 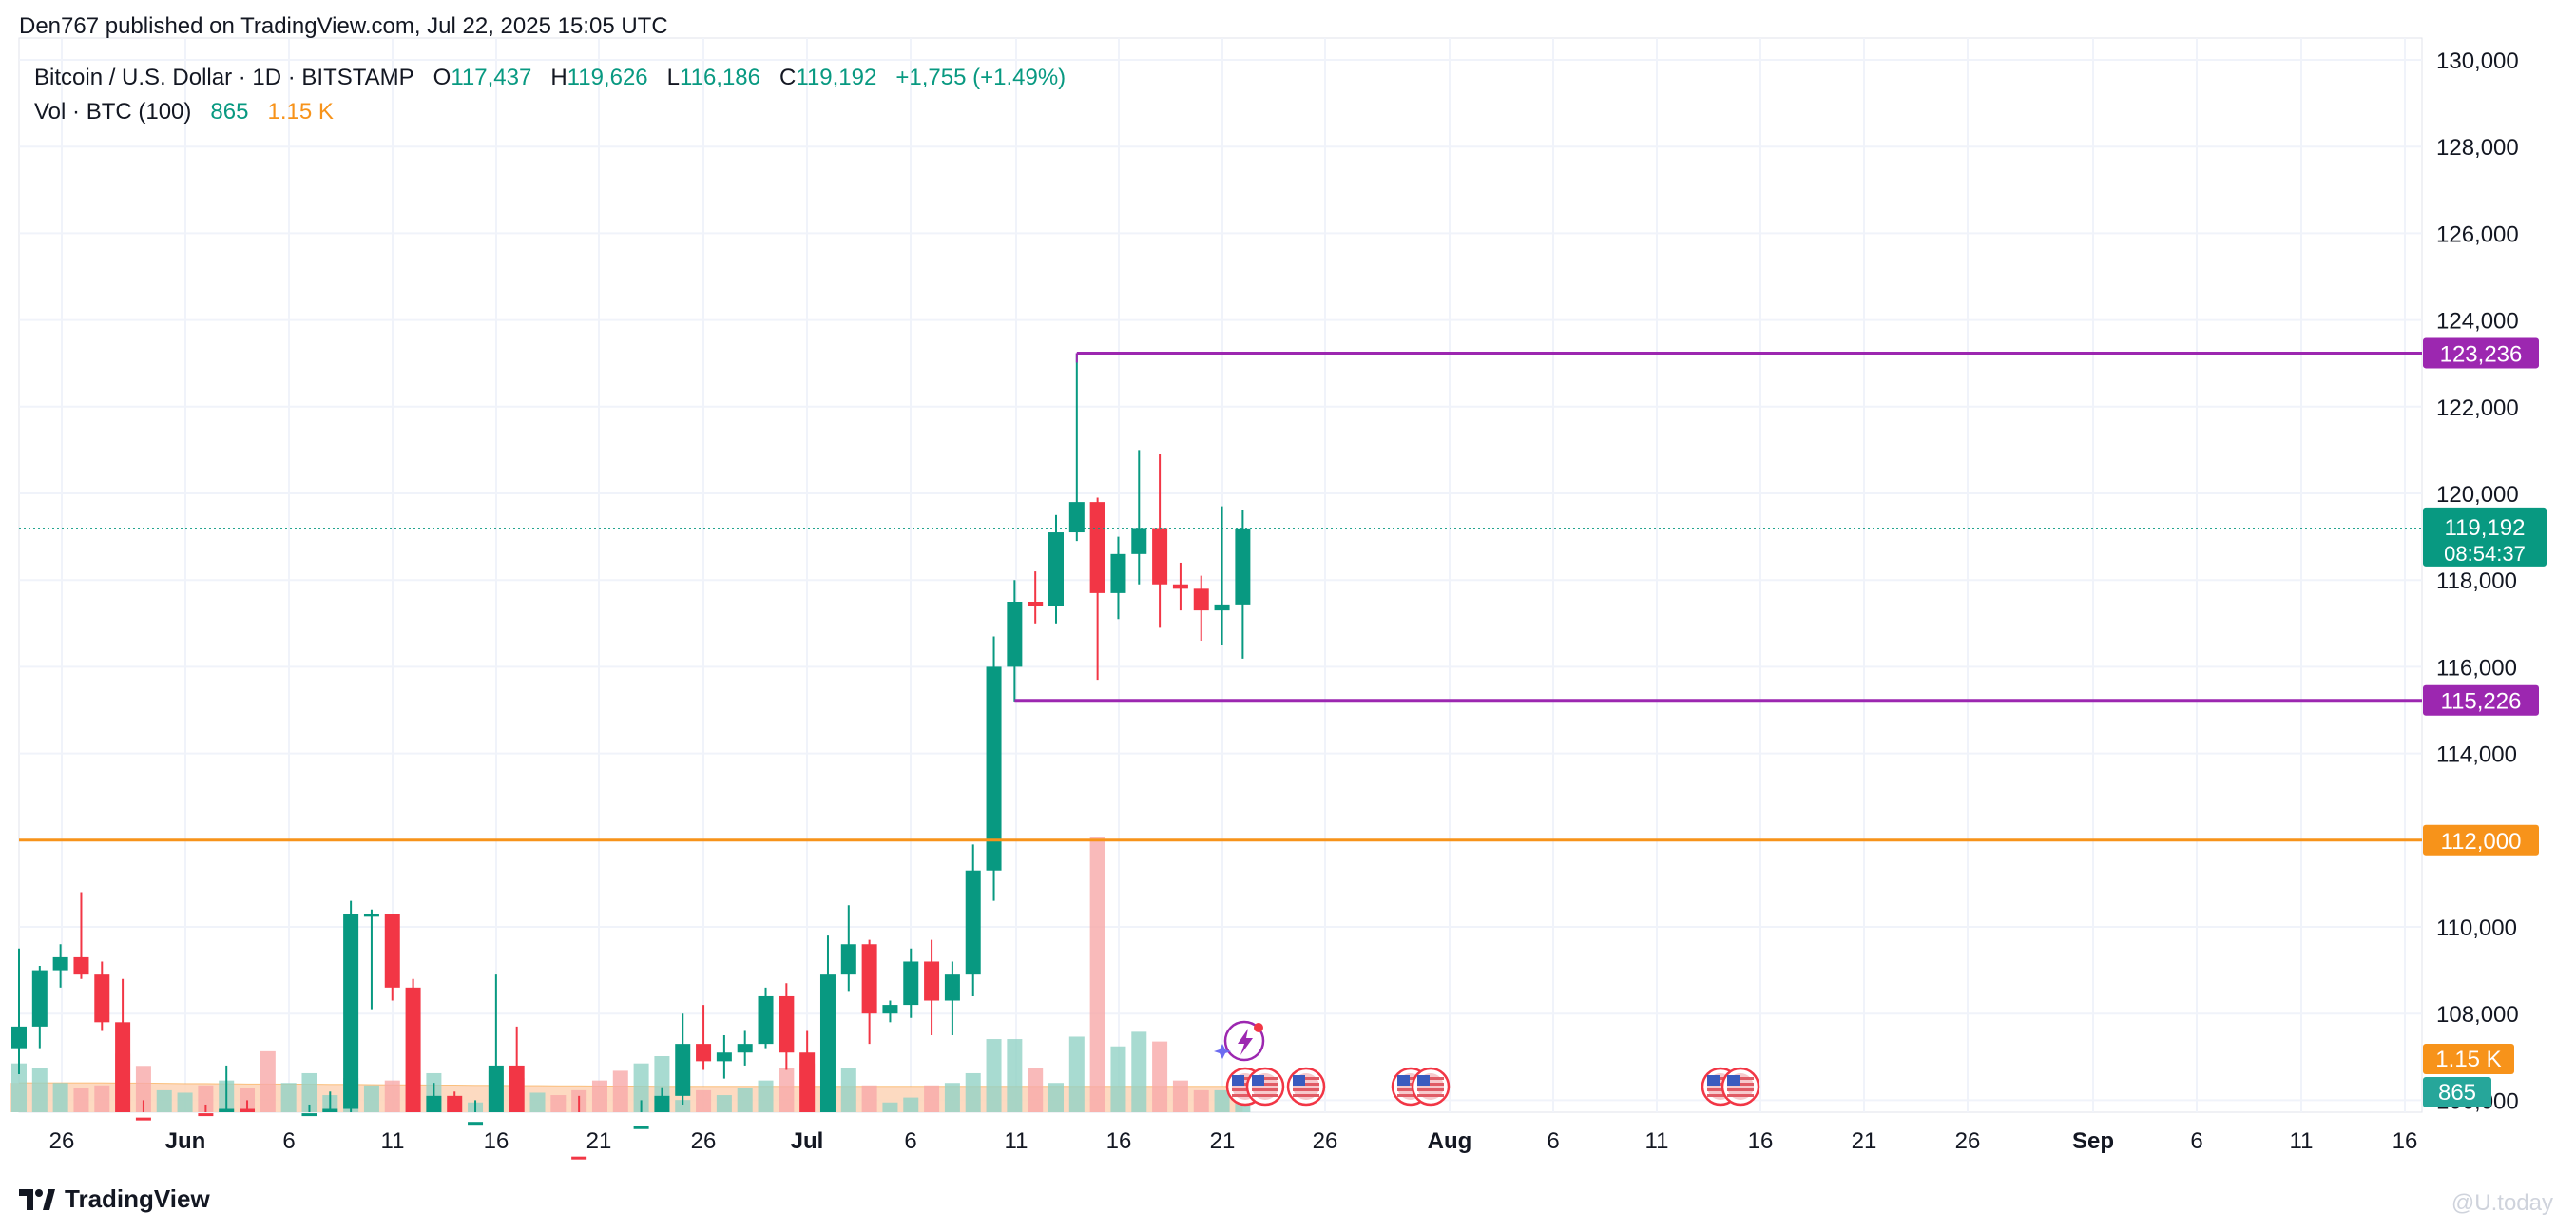 What do you see at coordinates (224, 77) in the screenshot?
I see `symbol-title: Bitcoin / U.S. Dollar · 1D · BITSTAMP` at bounding box center [224, 77].